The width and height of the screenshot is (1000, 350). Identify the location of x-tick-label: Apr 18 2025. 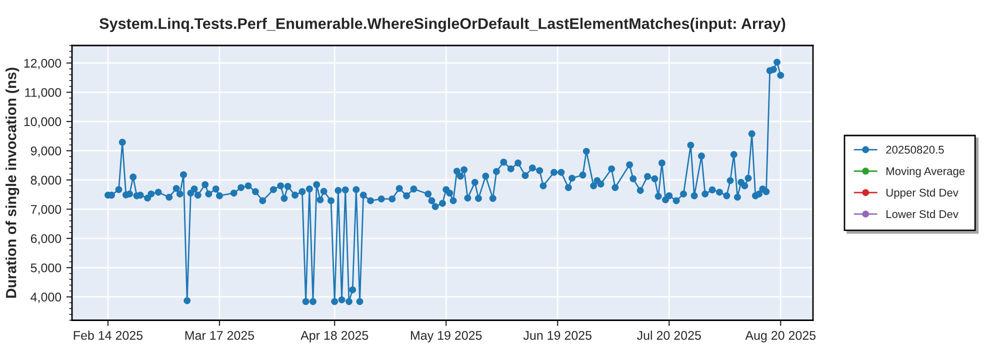
(334, 336).